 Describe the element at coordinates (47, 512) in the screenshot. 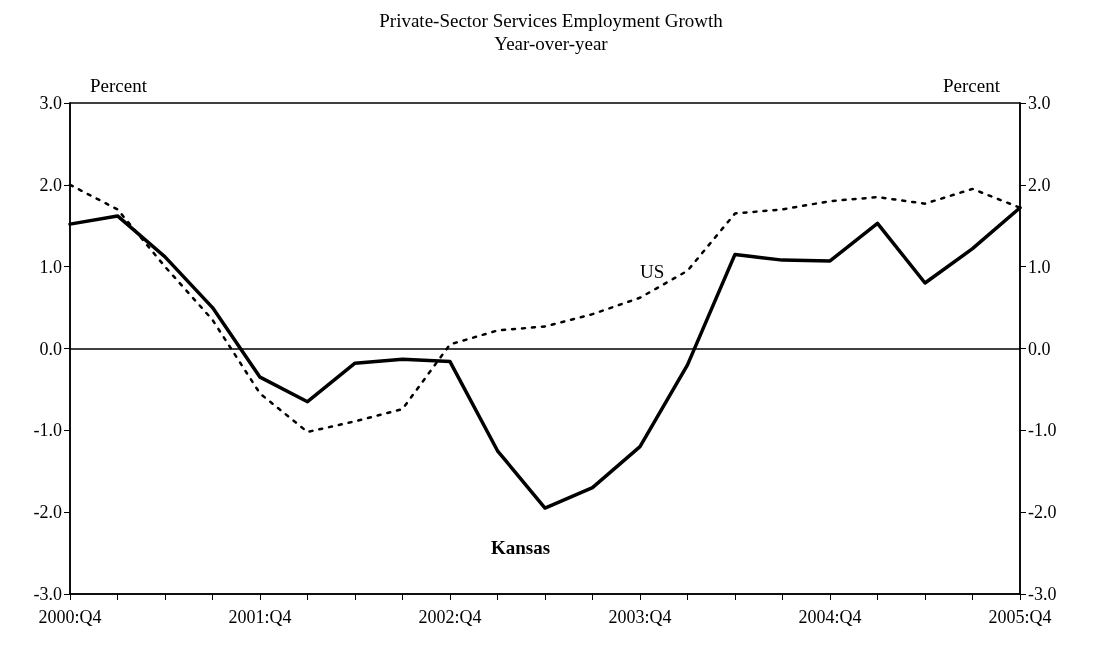

I see `y-tick-label: -2.0` at that location.